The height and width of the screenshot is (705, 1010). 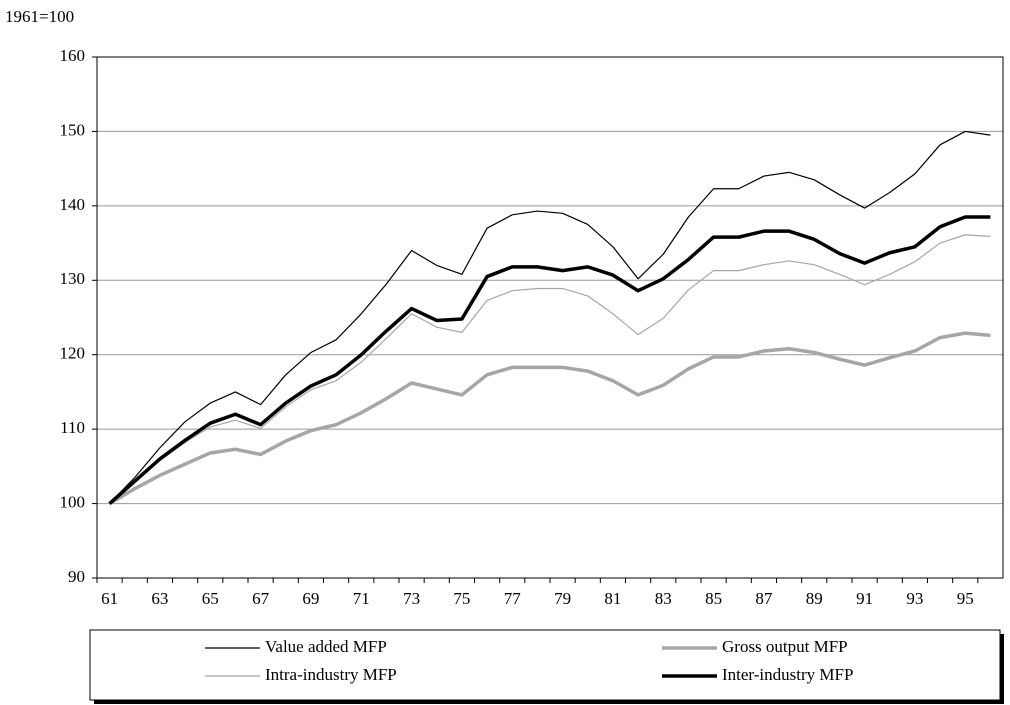 What do you see at coordinates (76, 576) in the screenshot?
I see `y-tick-label: 90` at bounding box center [76, 576].